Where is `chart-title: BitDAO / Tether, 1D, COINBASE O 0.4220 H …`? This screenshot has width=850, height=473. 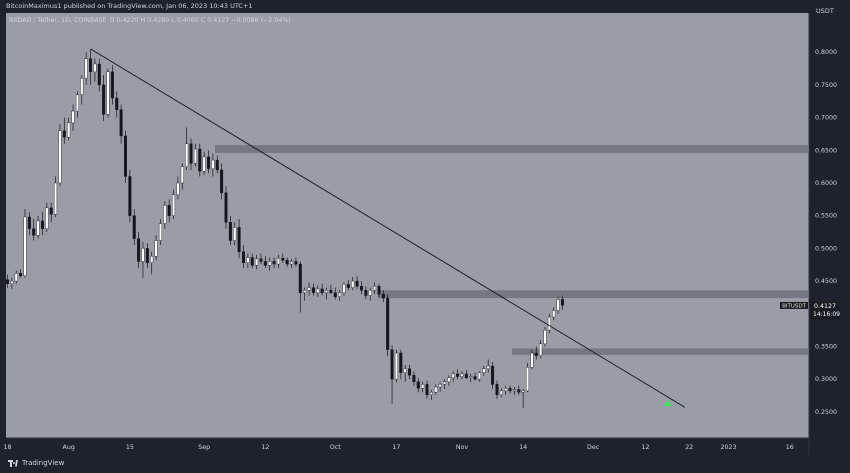 chart-title: BitDAO / Tether, 1D, COINBASE O 0.4220 H … is located at coordinates (150, 20).